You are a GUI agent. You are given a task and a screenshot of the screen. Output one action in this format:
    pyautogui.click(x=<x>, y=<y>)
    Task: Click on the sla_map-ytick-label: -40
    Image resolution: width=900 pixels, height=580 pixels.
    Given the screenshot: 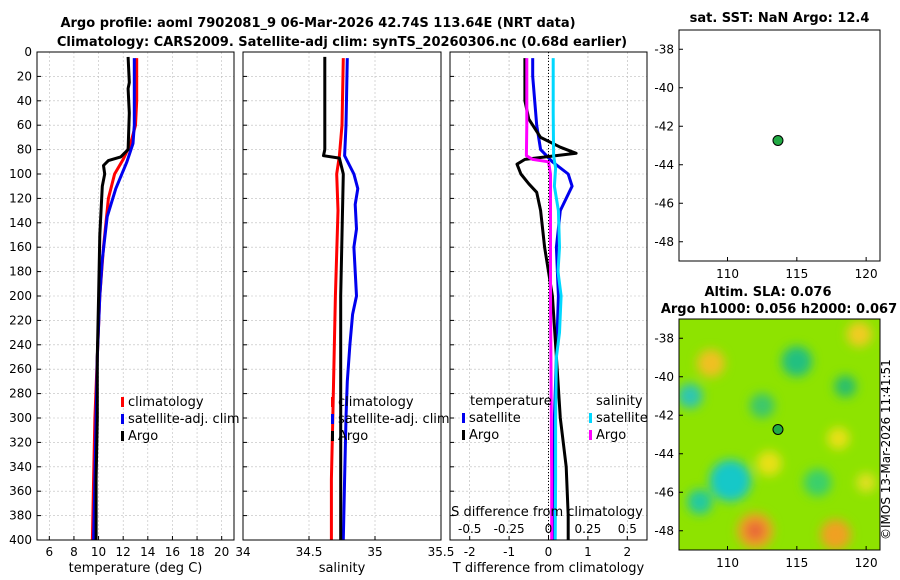 What is the action you would take?
    pyautogui.click(x=664, y=377)
    